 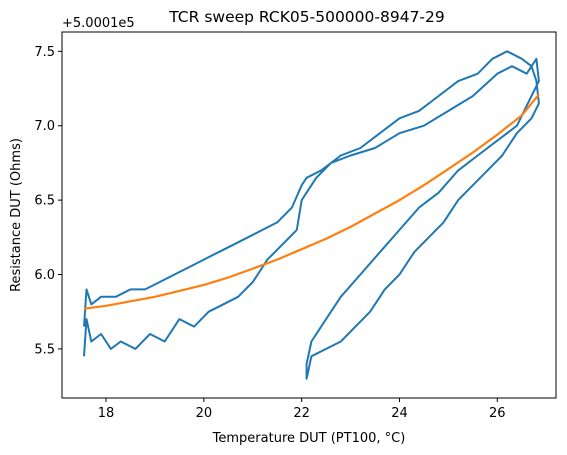 What do you see at coordinates (44, 275) in the screenshot?
I see `y-tick-label: 6.0` at bounding box center [44, 275].